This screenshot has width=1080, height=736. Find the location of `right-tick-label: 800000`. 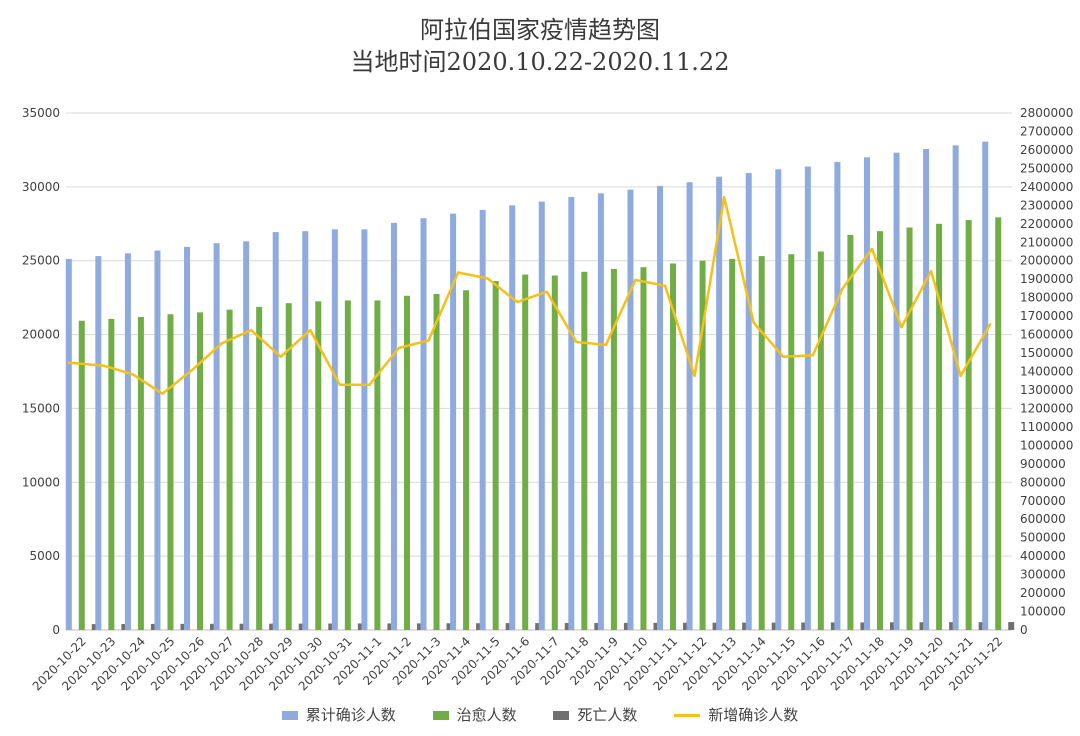

right-tick-label: 800000 is located at coordinates (1043, 482).